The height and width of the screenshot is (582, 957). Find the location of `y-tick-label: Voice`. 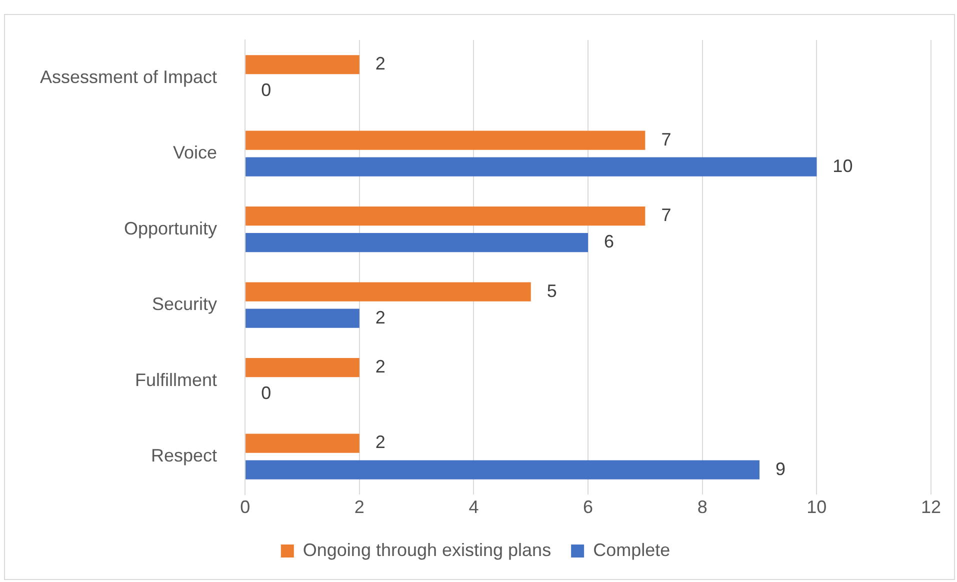

y-tick-label: Voice is located at coordinates (195, 152).